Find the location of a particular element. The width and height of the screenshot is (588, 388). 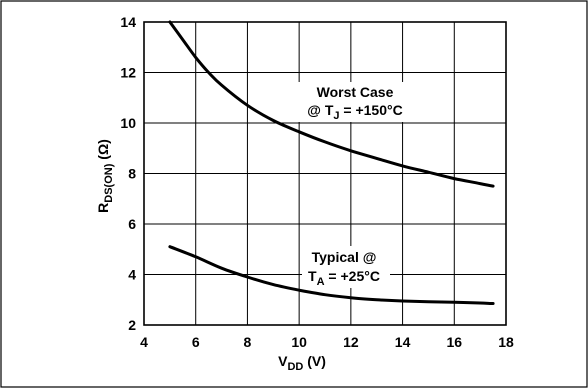

y-tick-label: 4 is located at coordinates (132, 275).